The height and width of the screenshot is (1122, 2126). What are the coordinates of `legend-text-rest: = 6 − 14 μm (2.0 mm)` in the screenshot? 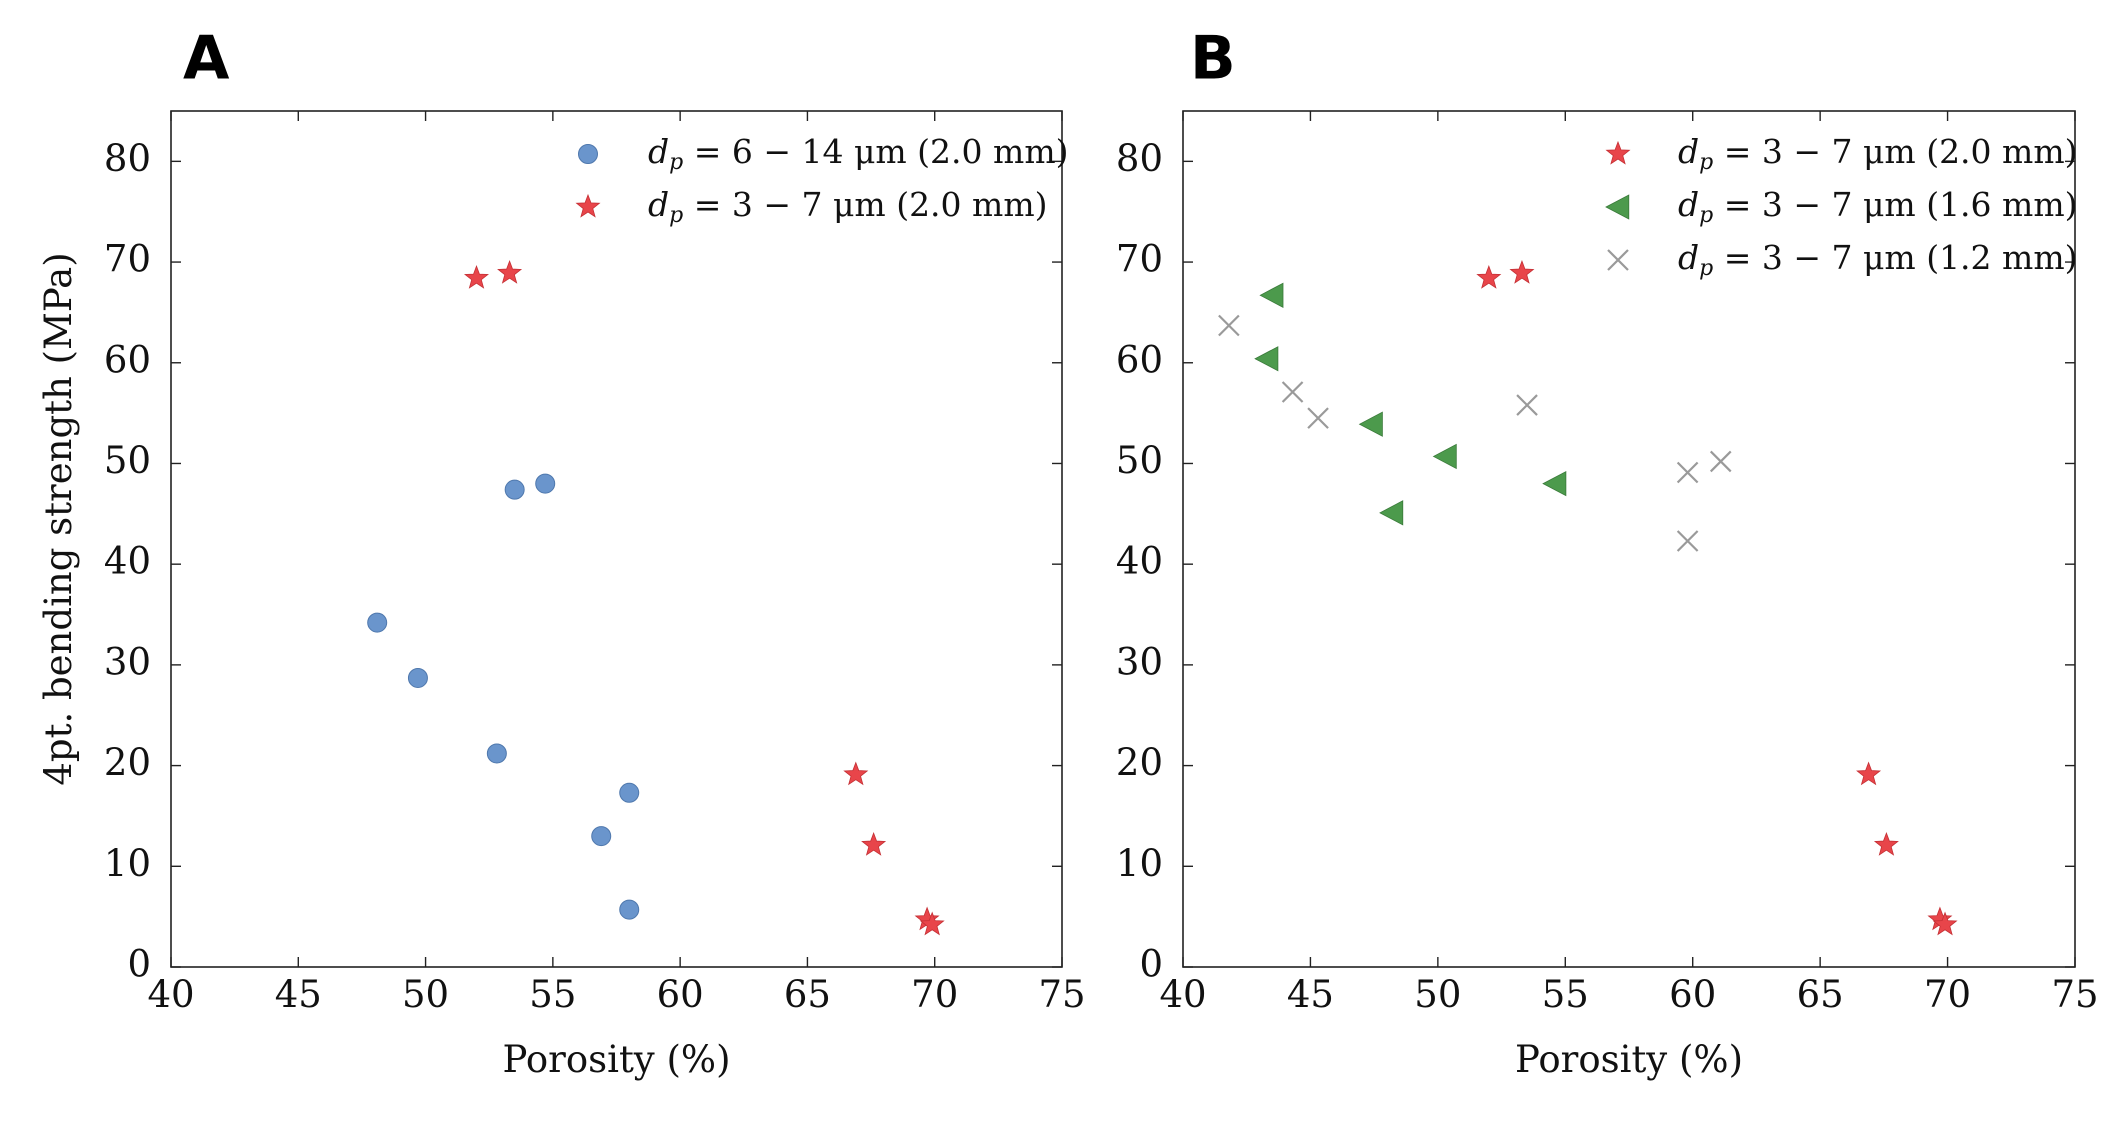 It's located at (875, 151).